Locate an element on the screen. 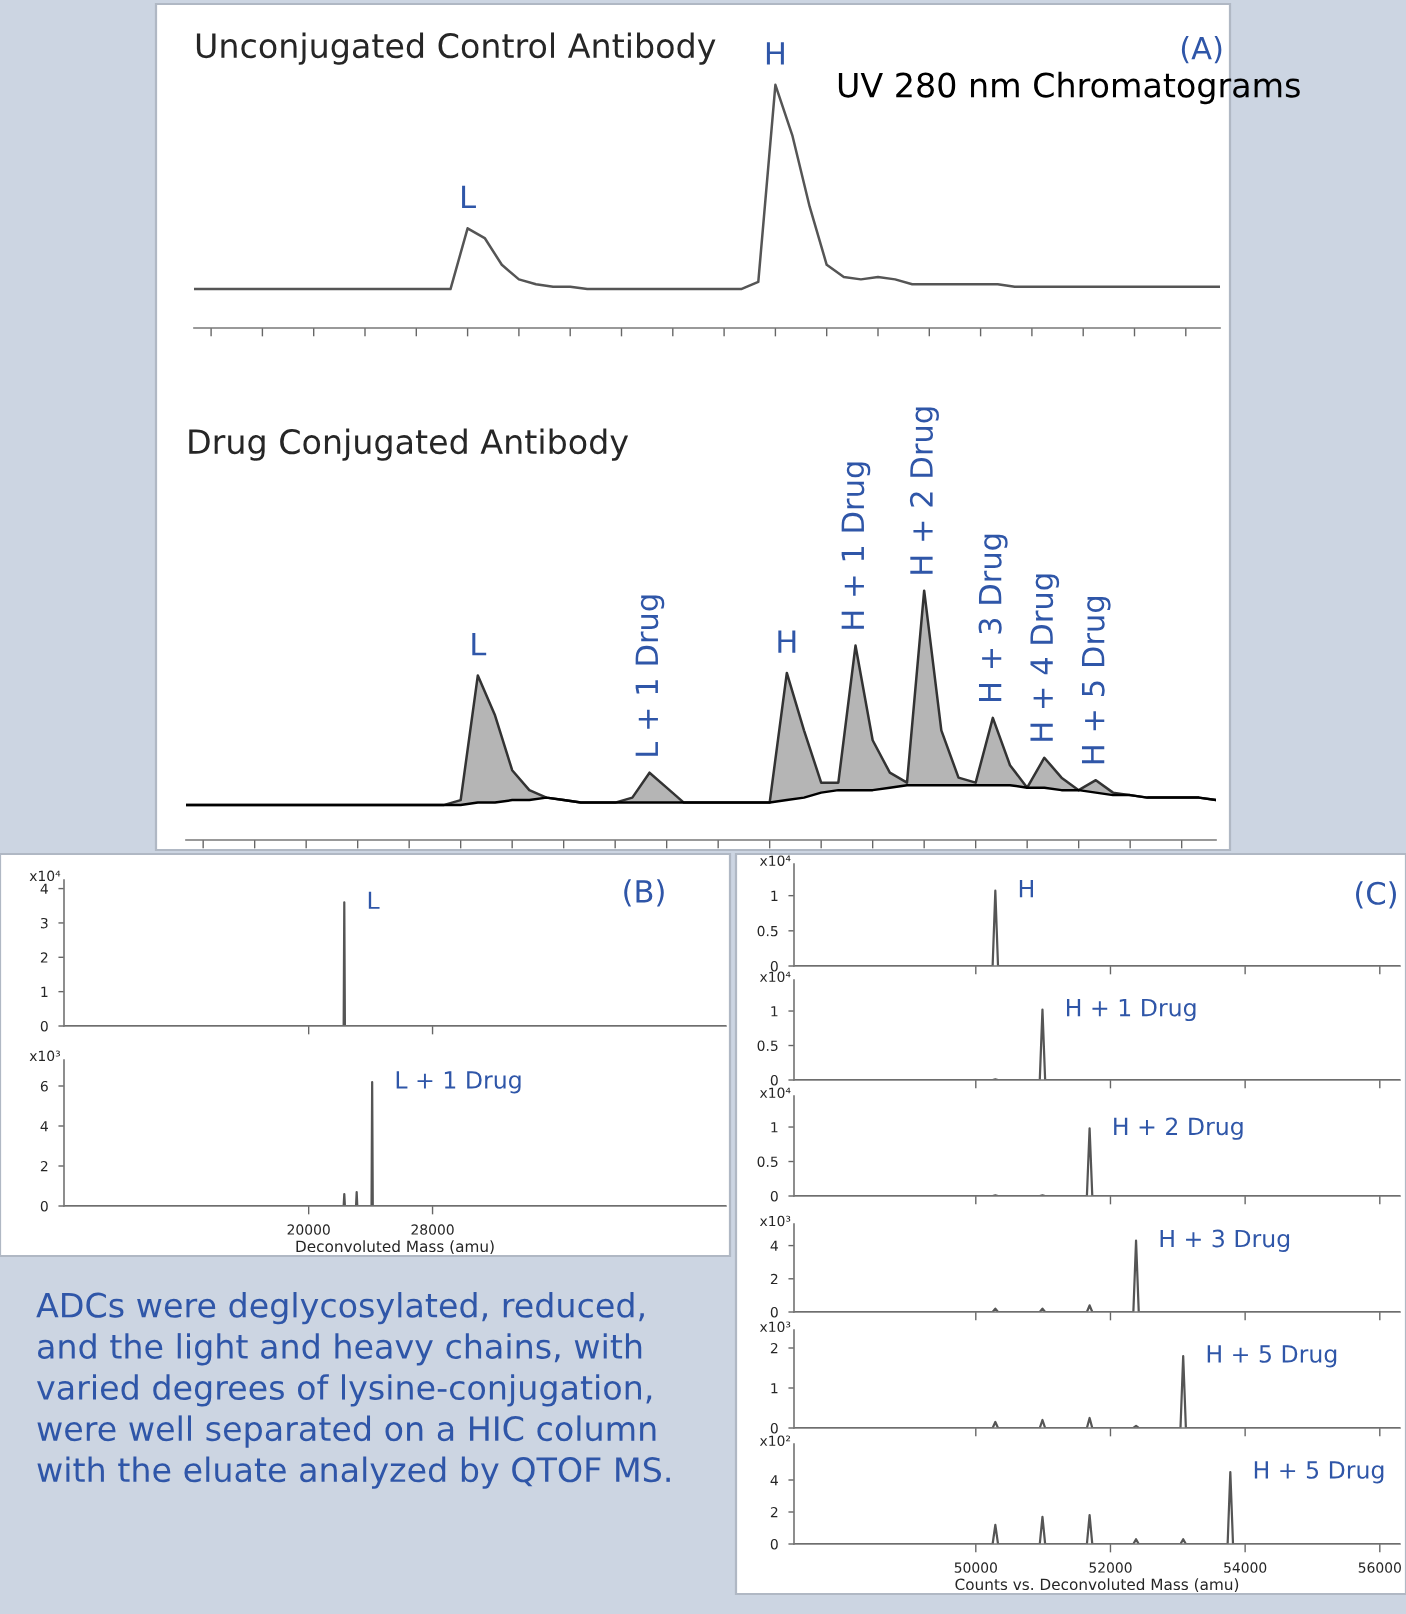 This screenshot has height=1614, width=1406. annotation: (C) is located at coordinates (1376, 895).